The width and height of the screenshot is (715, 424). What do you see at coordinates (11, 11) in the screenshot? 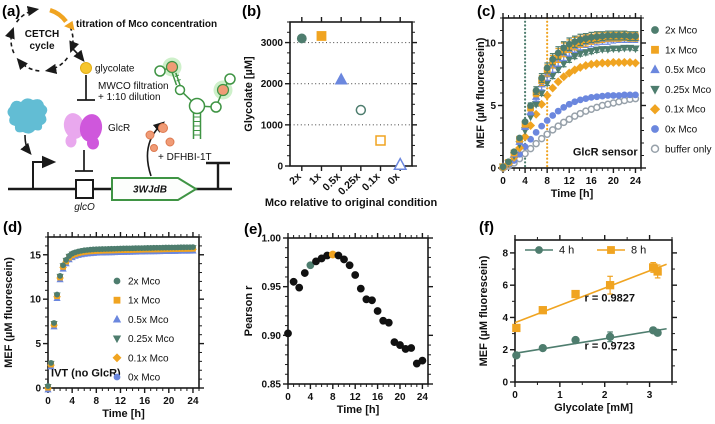
I see `panel-label-a: (a)` at bounding box center [11, 11].